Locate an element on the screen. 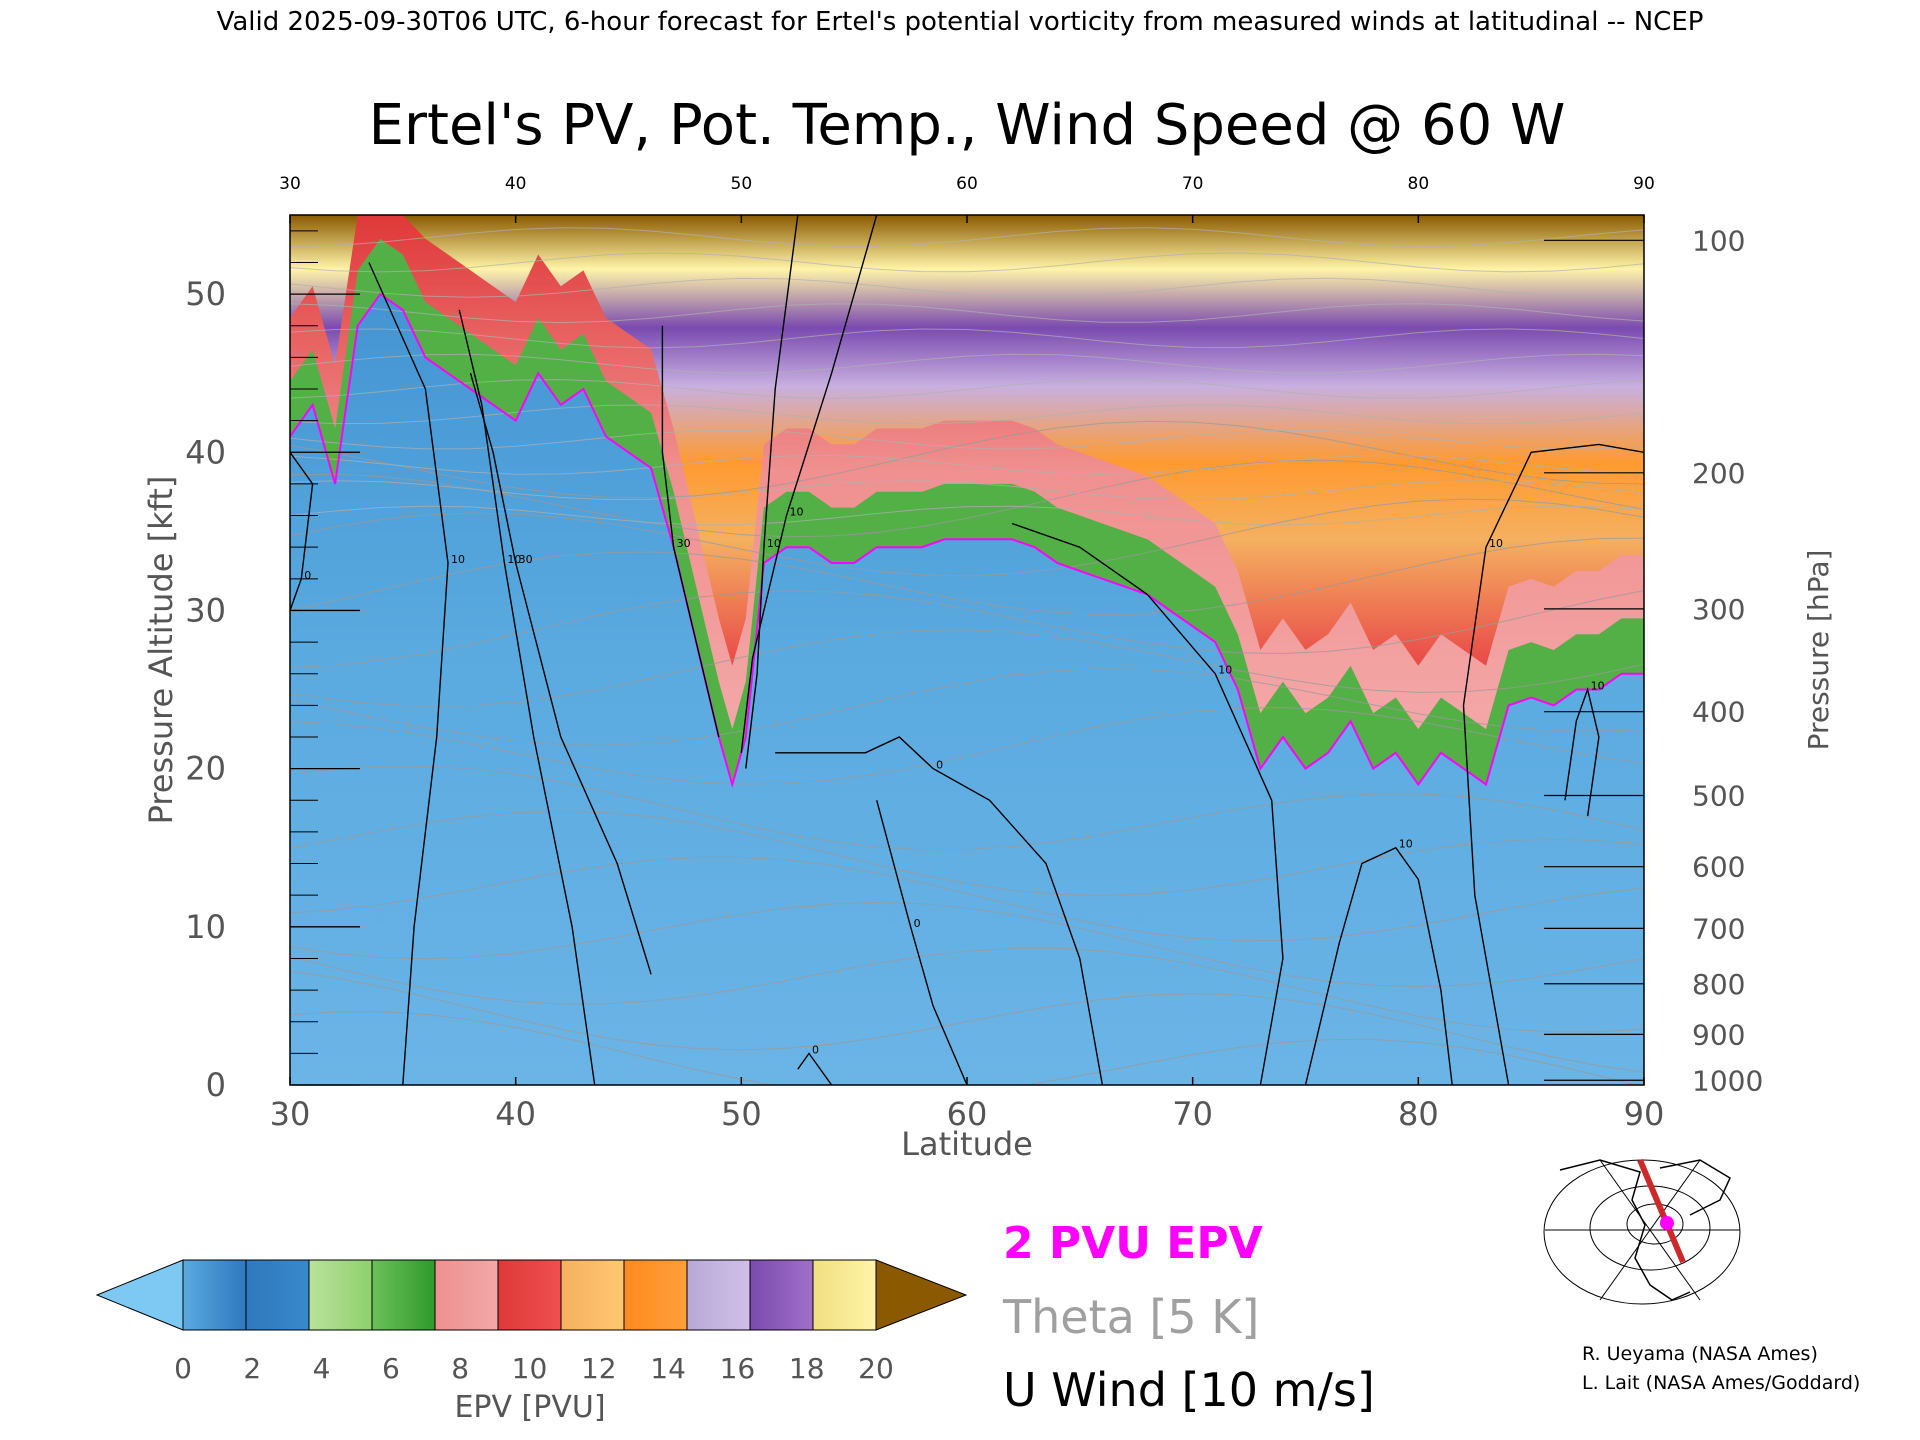  map-coastline is located at coordinates (1645, 1230).